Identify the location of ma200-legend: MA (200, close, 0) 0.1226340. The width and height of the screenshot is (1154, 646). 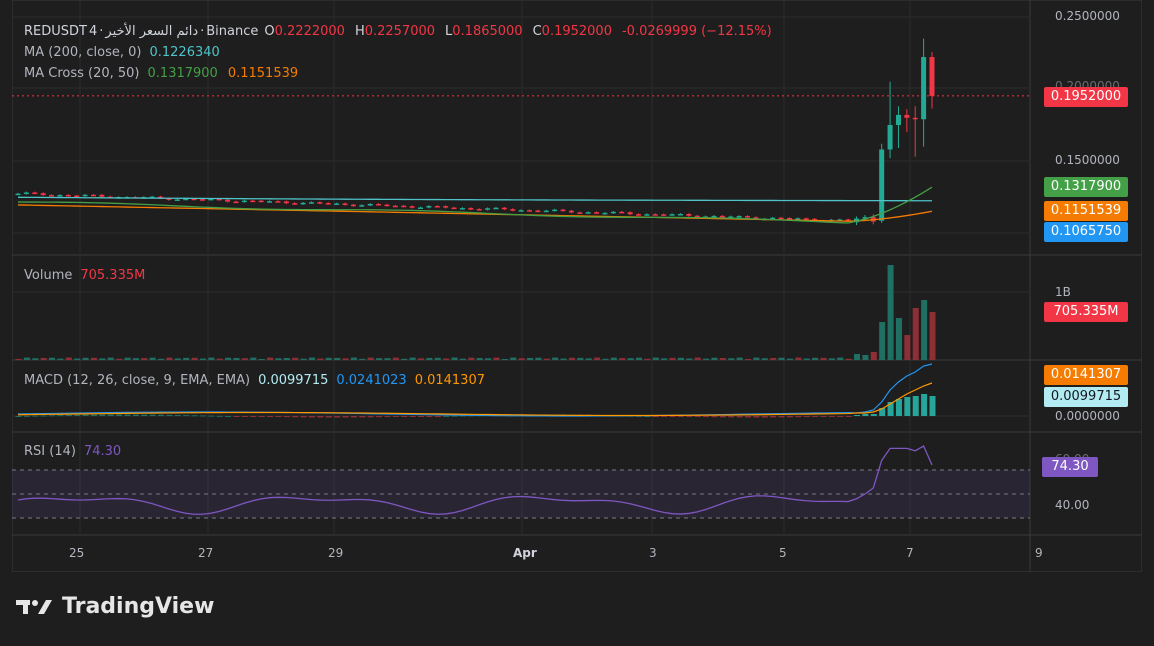
(124, 52).